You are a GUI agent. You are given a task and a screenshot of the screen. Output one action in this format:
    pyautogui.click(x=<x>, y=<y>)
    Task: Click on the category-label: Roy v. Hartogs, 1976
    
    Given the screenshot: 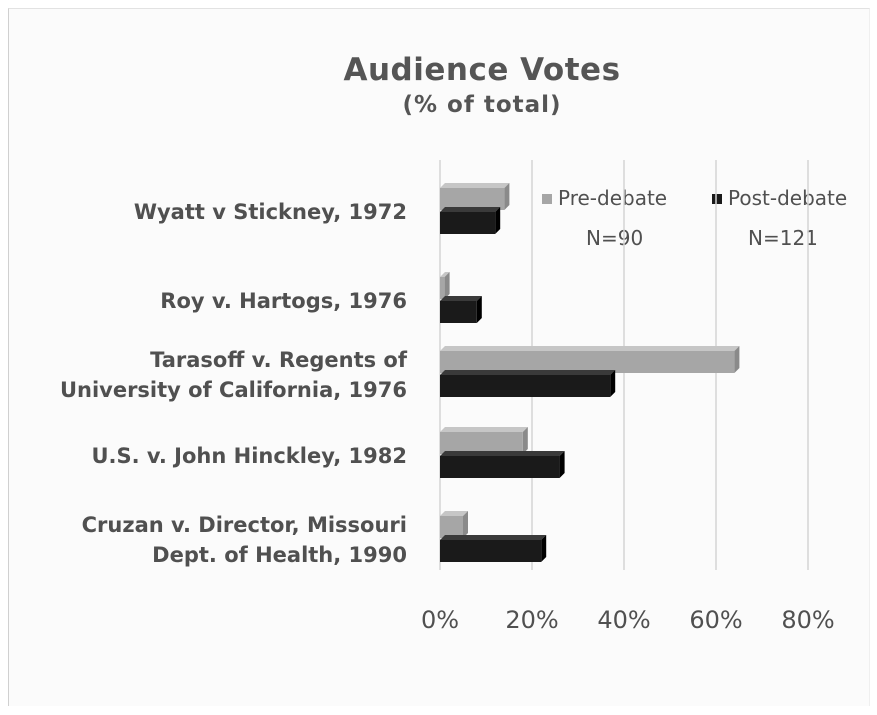 What is the action you would take?
    pyautogui.click(x=283, y=301)
    